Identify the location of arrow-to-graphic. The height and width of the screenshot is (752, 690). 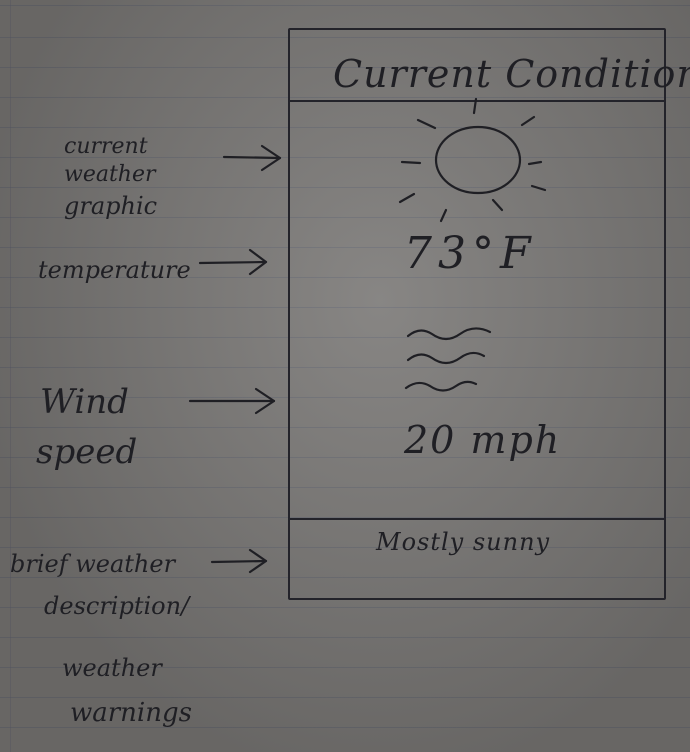
(252, 158).